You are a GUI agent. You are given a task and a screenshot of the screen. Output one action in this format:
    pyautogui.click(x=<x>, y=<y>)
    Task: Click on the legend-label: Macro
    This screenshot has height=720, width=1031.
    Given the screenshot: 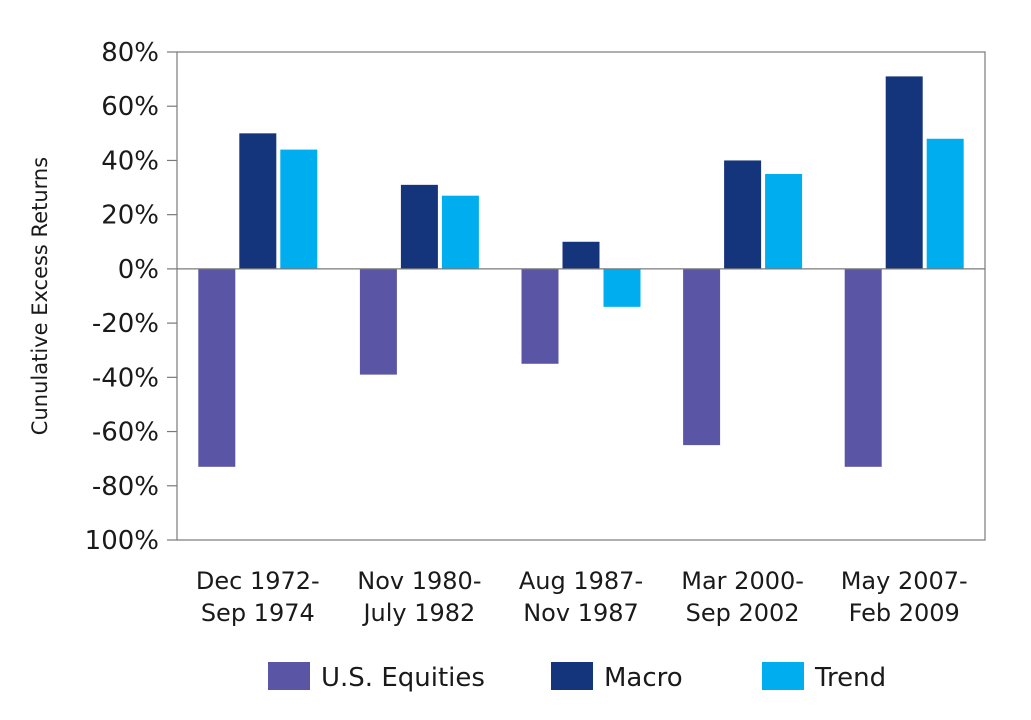 What is the action you would take?
    pyautogui.click(x=643, y=678)
    